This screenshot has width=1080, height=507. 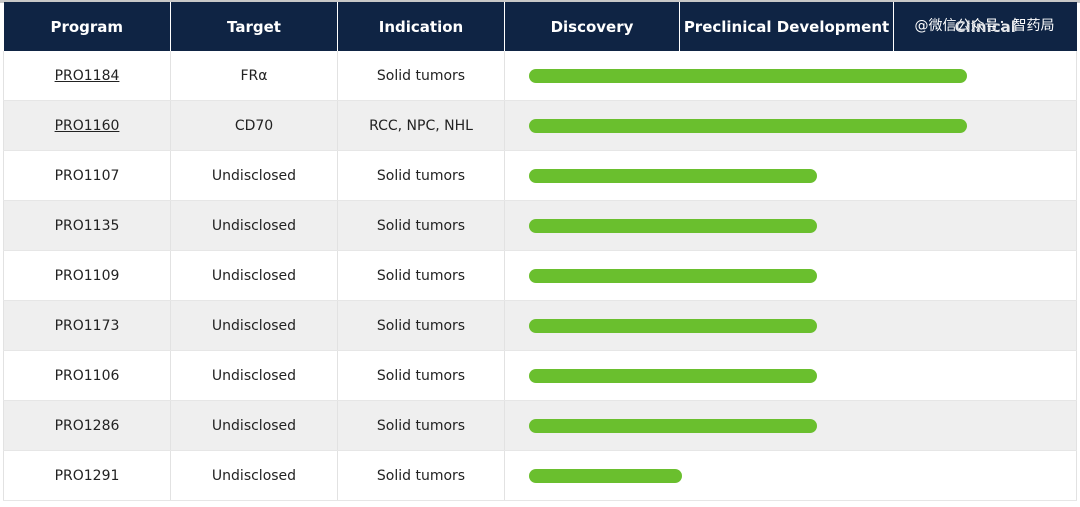 I want to click on header-discovery: Discovery, so click(x=592, y=26).